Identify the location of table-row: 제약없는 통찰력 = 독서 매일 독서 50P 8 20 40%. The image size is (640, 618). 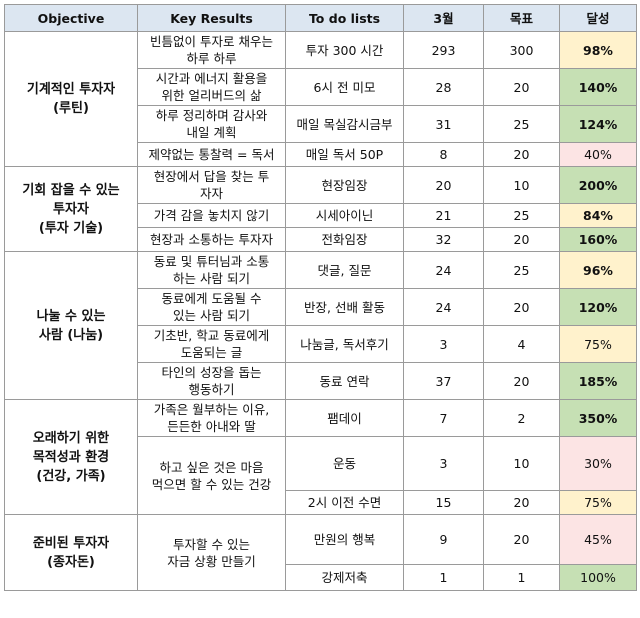
(321, 154).